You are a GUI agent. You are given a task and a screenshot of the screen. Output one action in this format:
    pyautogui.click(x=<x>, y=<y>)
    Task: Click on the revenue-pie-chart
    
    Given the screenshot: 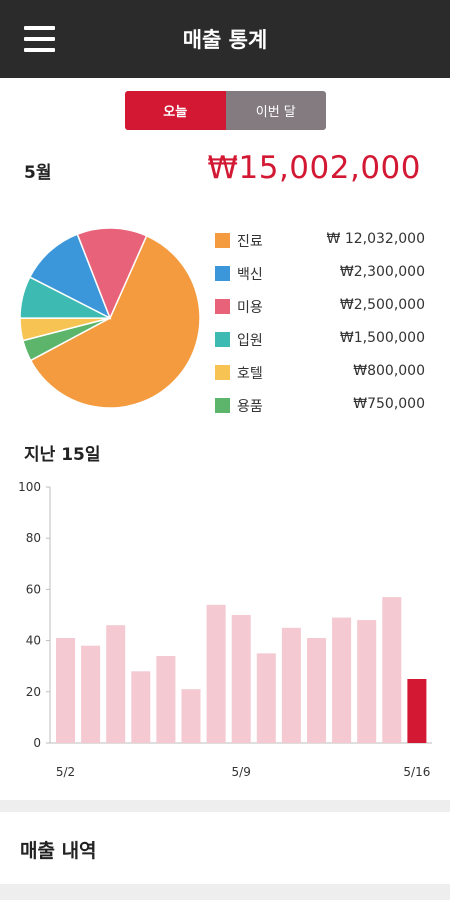 What is the action you would take?
    pyautogui.click(x=110, y=318)
    